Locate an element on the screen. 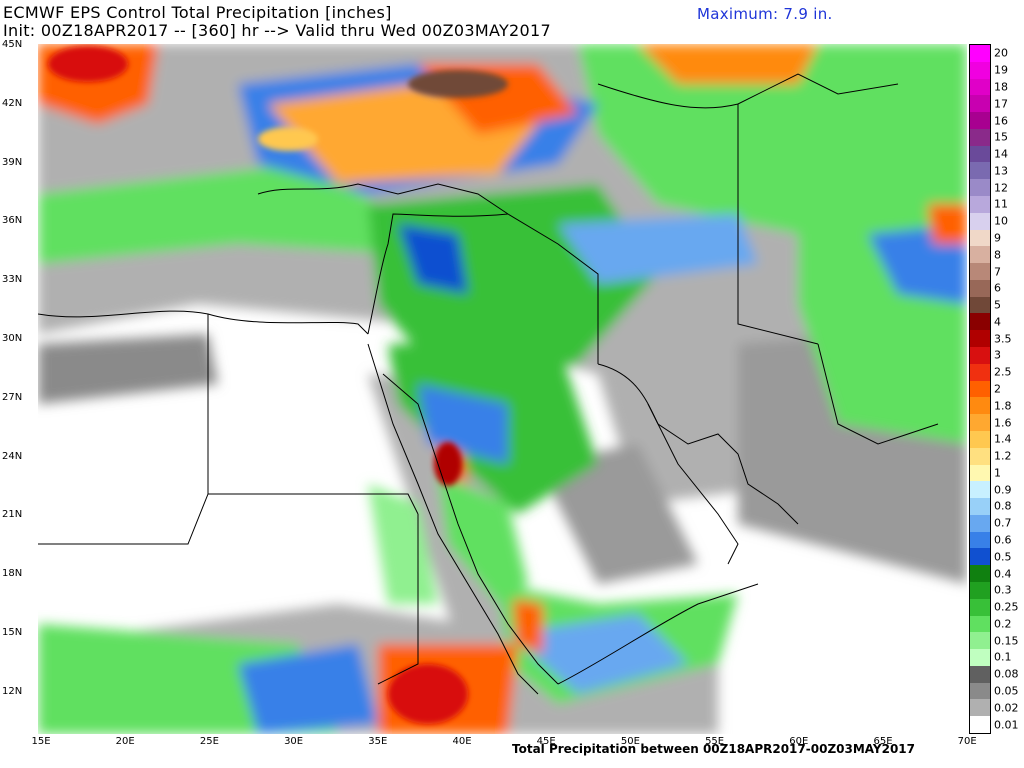 This screenshot has width=1024, height=768. legend-label: 13 is located at coordinates (1001, 171).